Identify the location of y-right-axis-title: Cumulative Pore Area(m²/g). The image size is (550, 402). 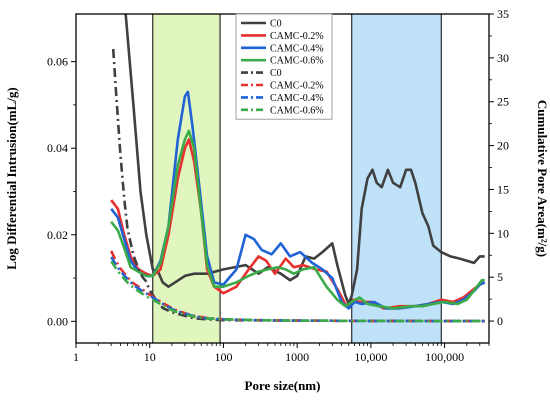
(542, 178).